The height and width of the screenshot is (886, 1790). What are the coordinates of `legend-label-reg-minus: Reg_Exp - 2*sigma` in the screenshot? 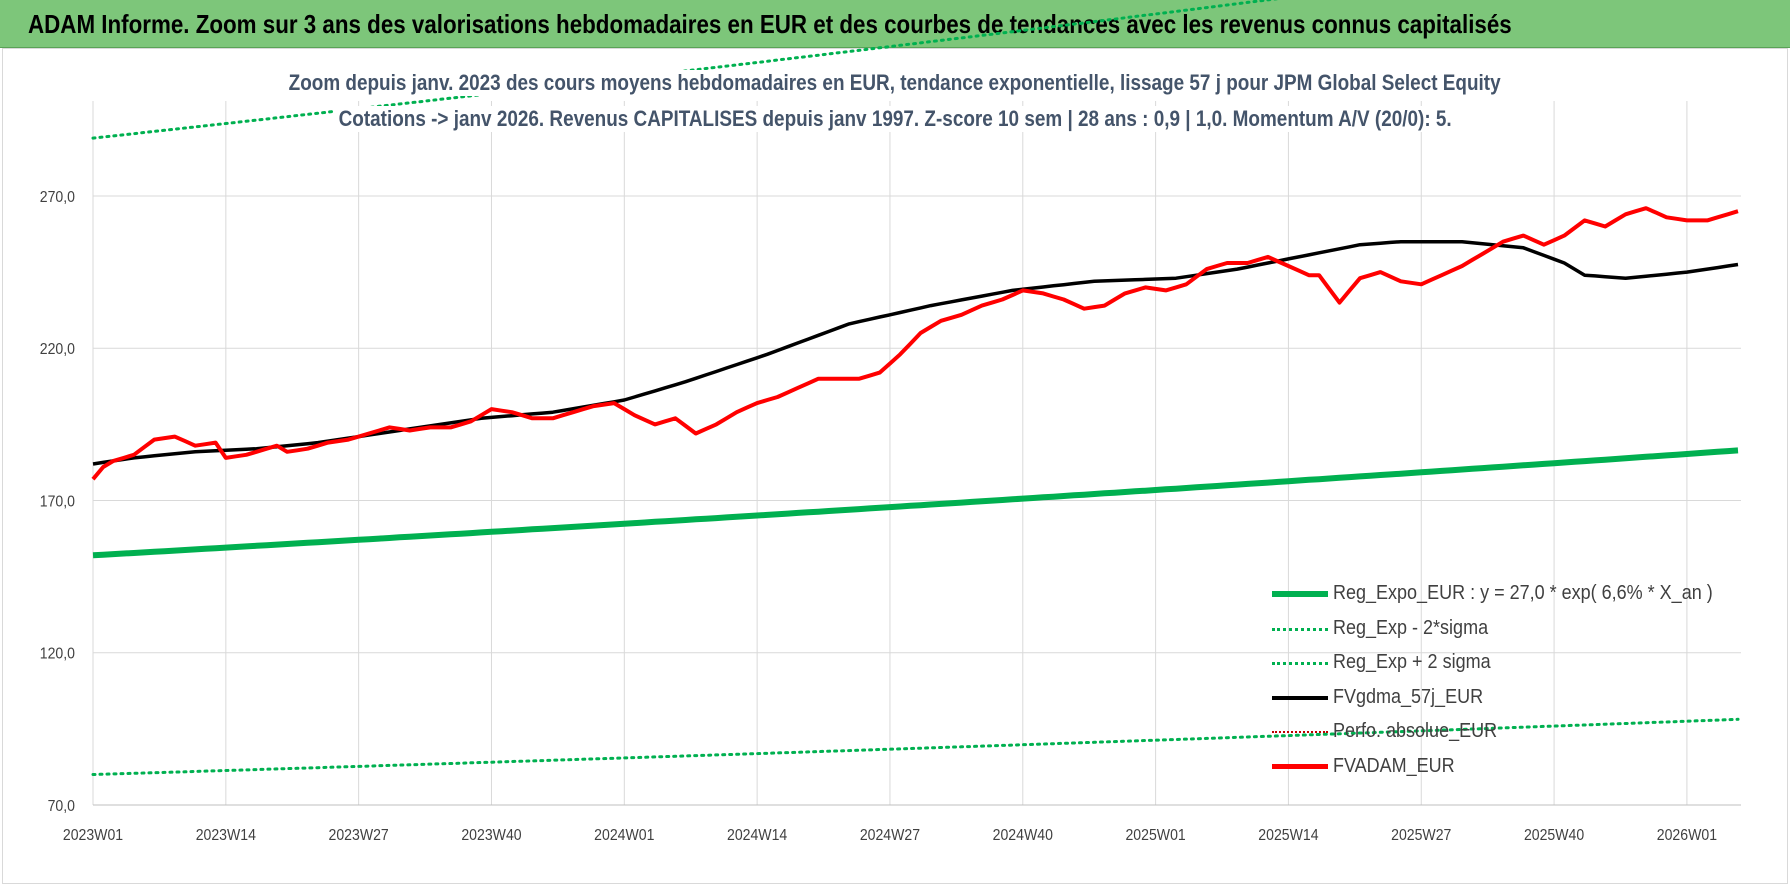 It's located at (1411, 627).